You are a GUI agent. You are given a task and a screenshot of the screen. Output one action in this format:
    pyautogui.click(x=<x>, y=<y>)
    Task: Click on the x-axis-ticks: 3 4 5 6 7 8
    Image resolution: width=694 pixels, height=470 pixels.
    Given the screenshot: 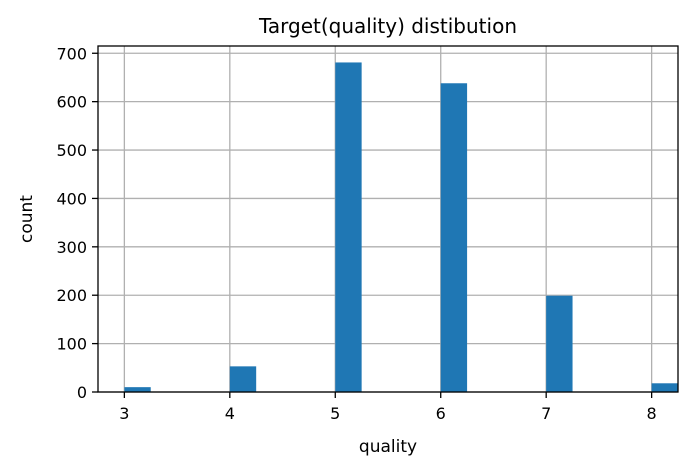 What is the action you would take?
    pyautogui.click(x=388, y=407)
    